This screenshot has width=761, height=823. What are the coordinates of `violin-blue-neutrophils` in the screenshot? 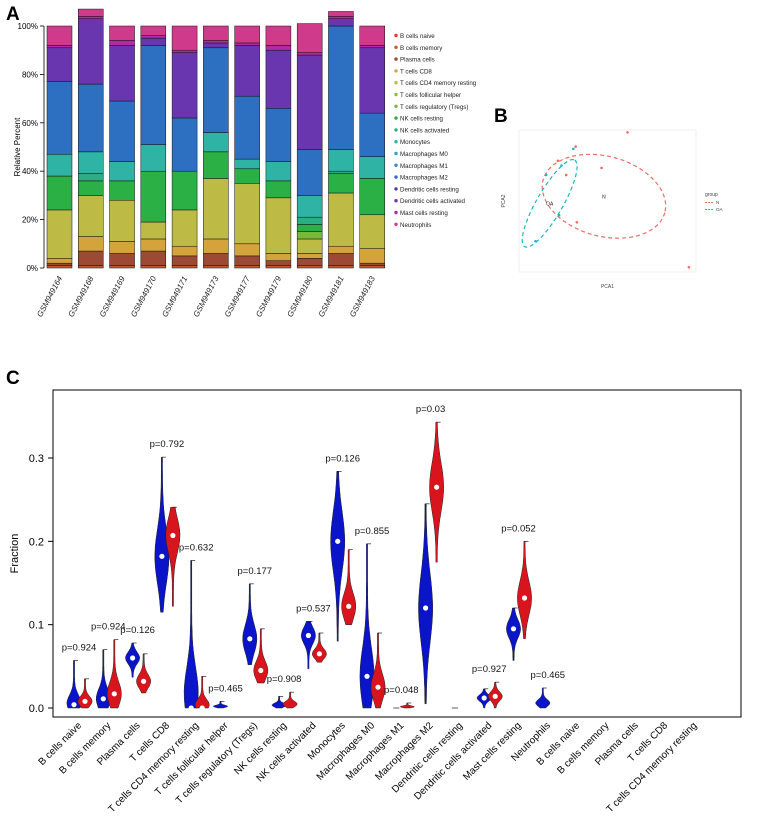 It's located at (543, 698).